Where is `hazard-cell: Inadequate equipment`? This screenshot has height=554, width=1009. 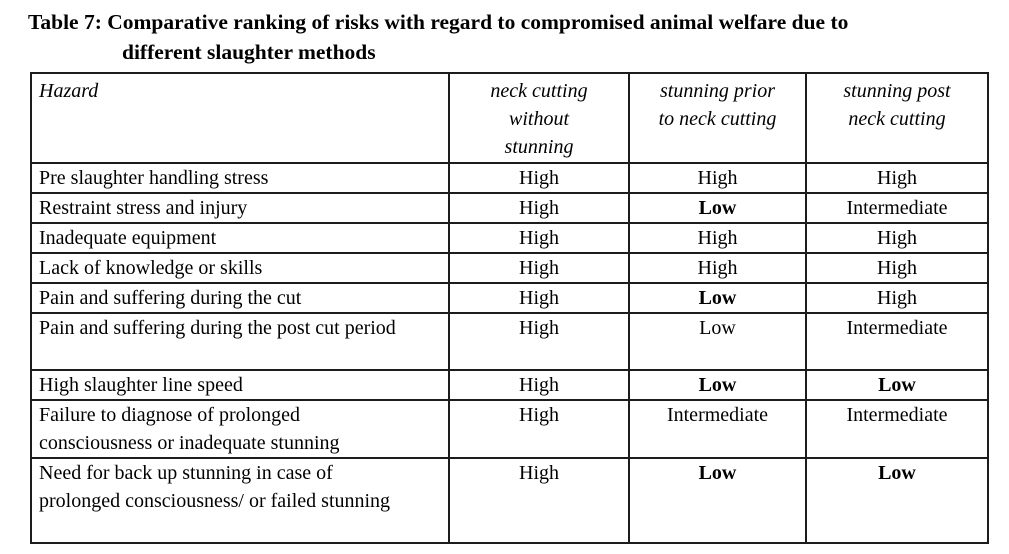 hazard-cell: Inadequate equipment is located at coordinates (240, 238).